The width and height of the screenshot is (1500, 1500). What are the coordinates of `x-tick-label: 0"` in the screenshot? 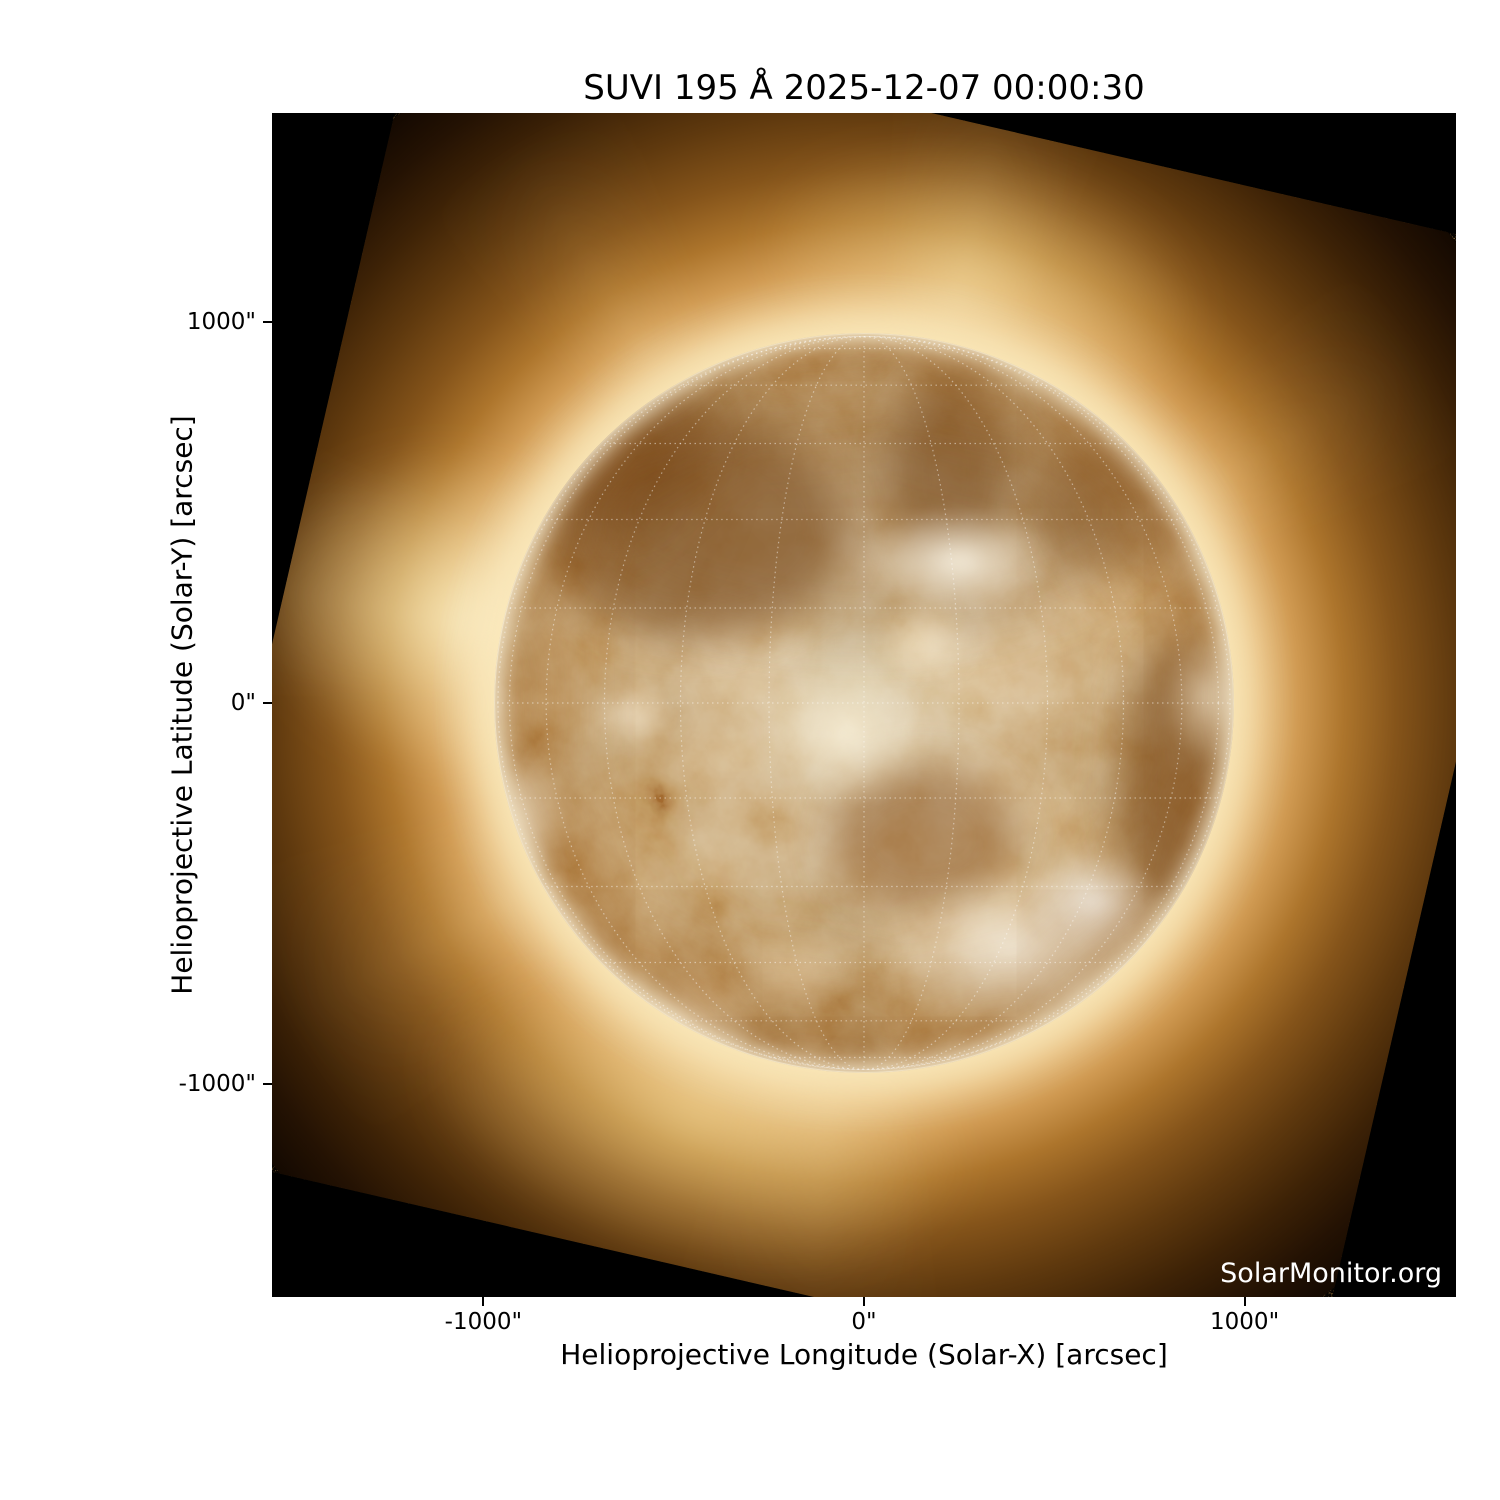 It's located at (864, 1322).